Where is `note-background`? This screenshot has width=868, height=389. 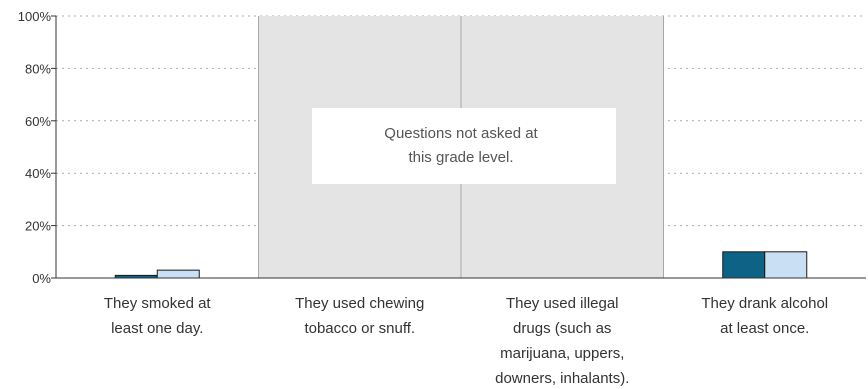 note-background is located at coordinates (464, 146).